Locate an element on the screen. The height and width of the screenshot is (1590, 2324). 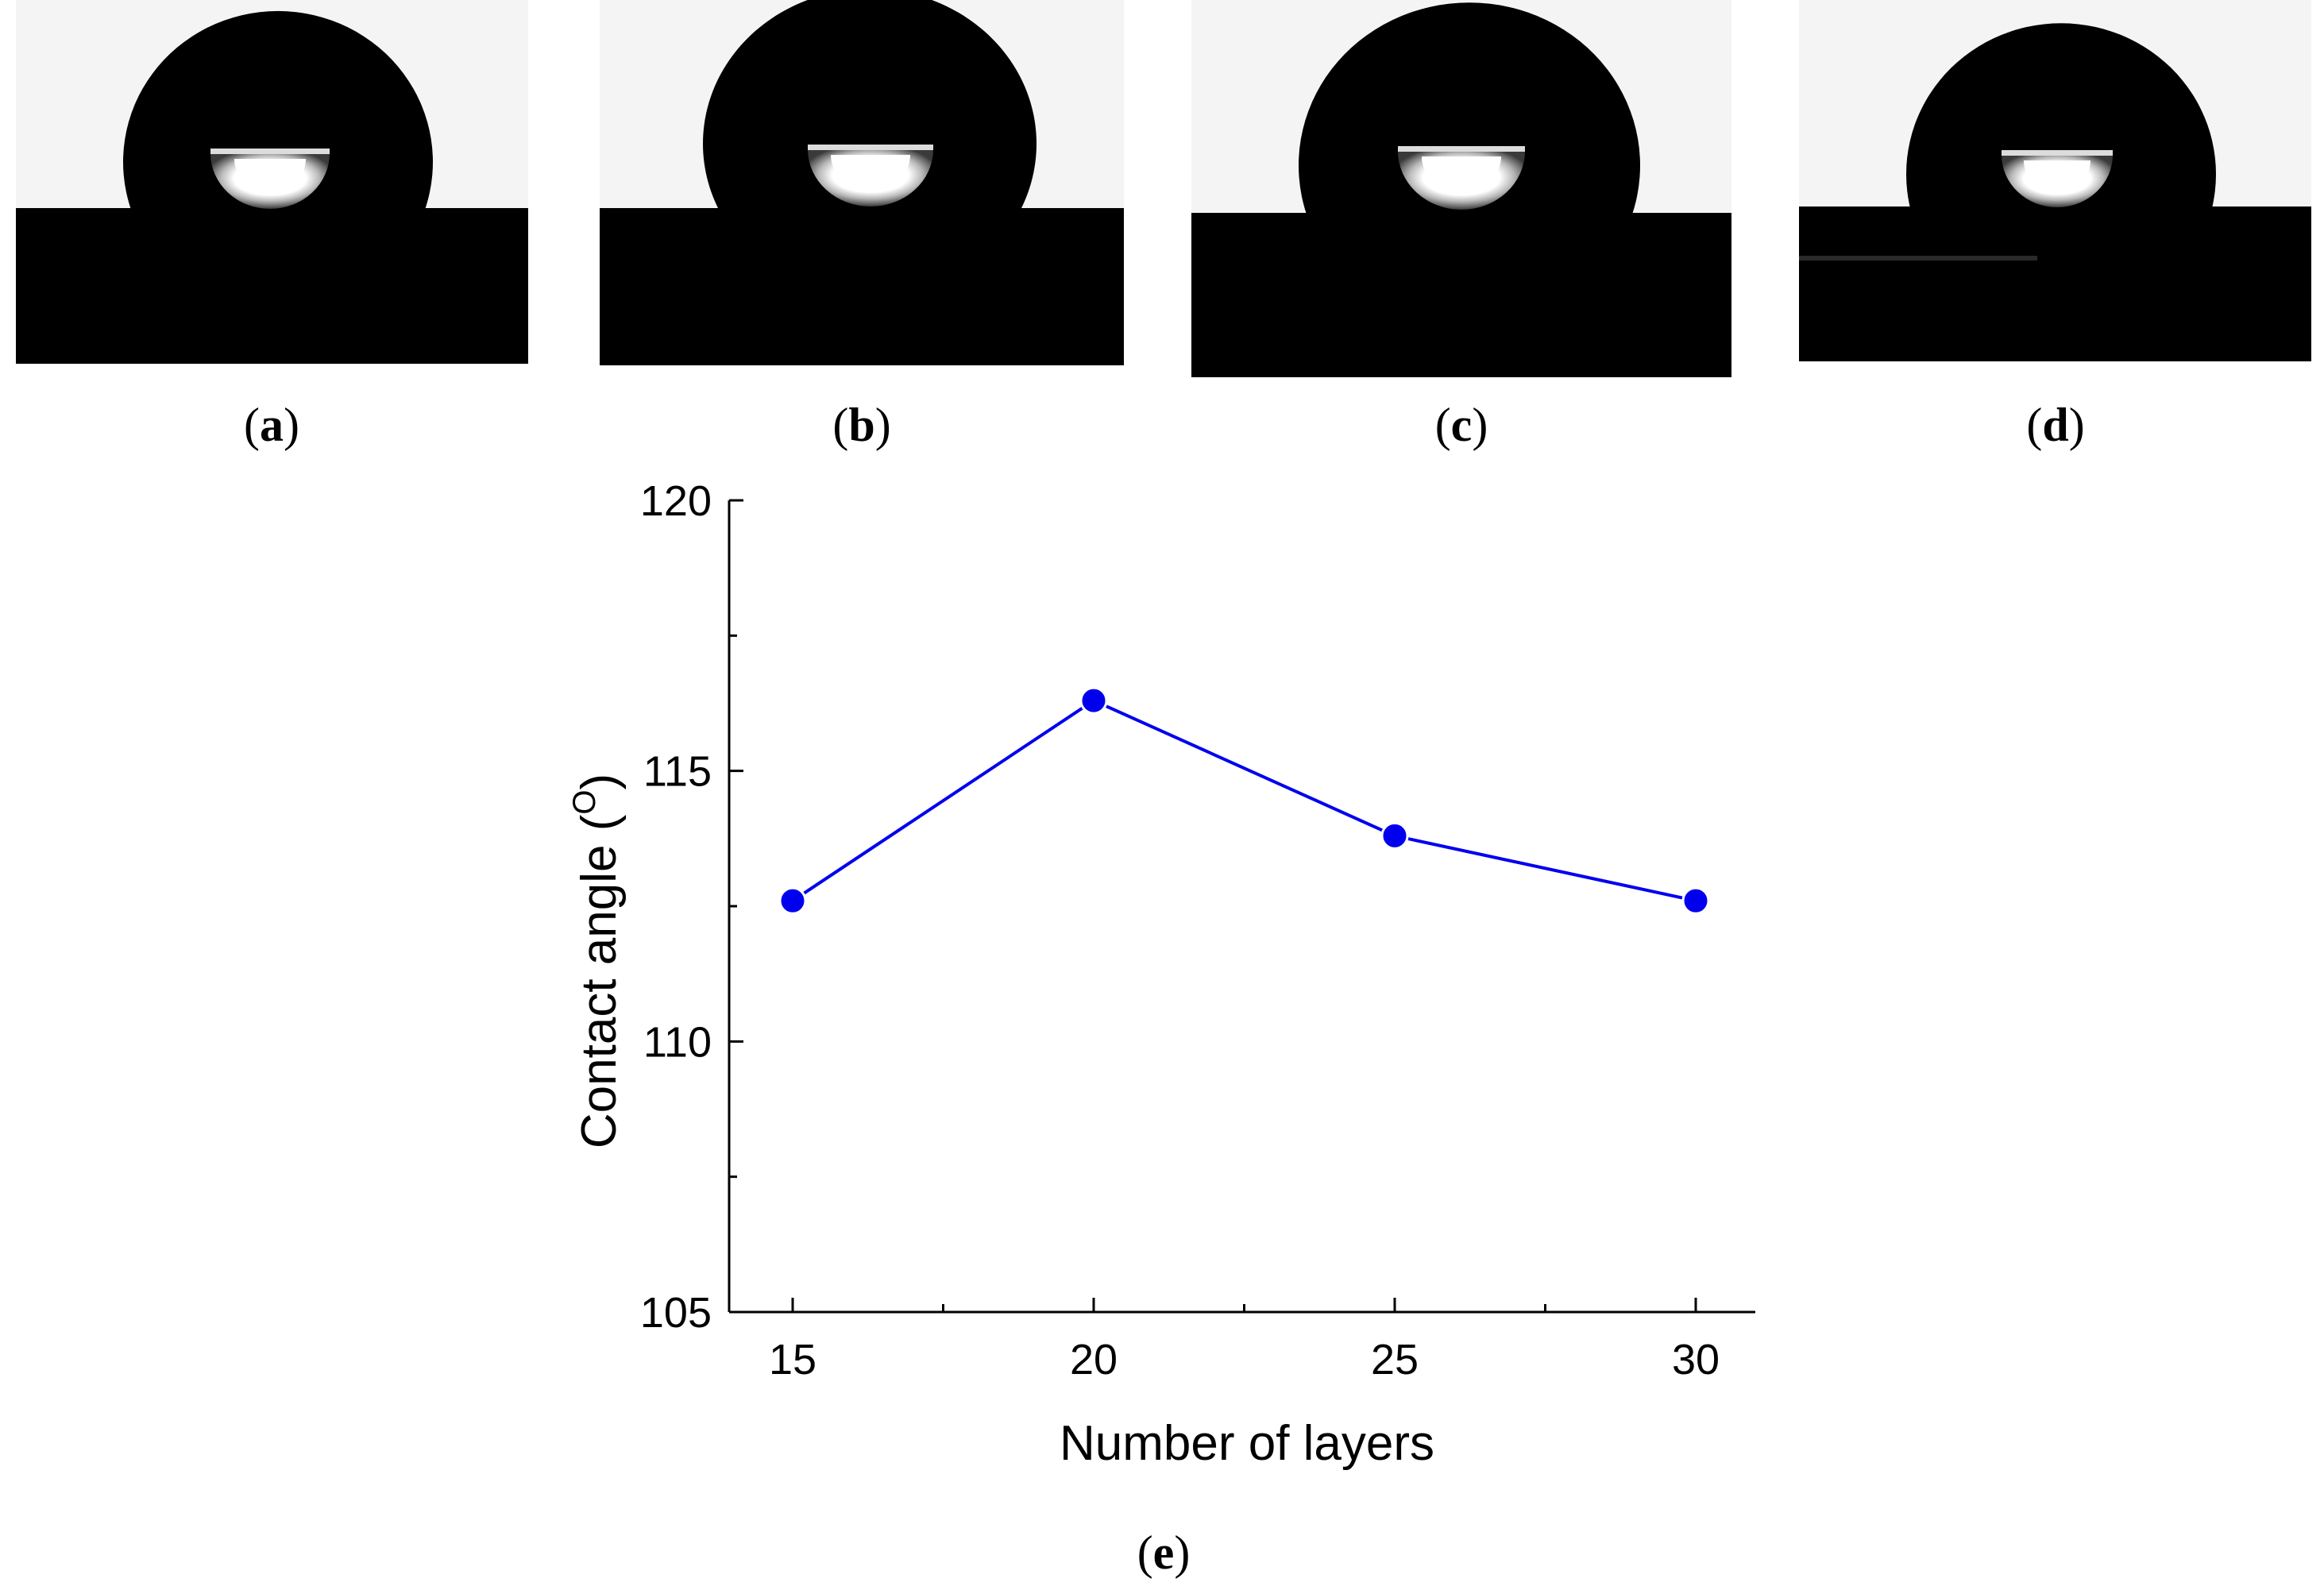
y-axis-label-sup: O is located at coordinates (584, 802).